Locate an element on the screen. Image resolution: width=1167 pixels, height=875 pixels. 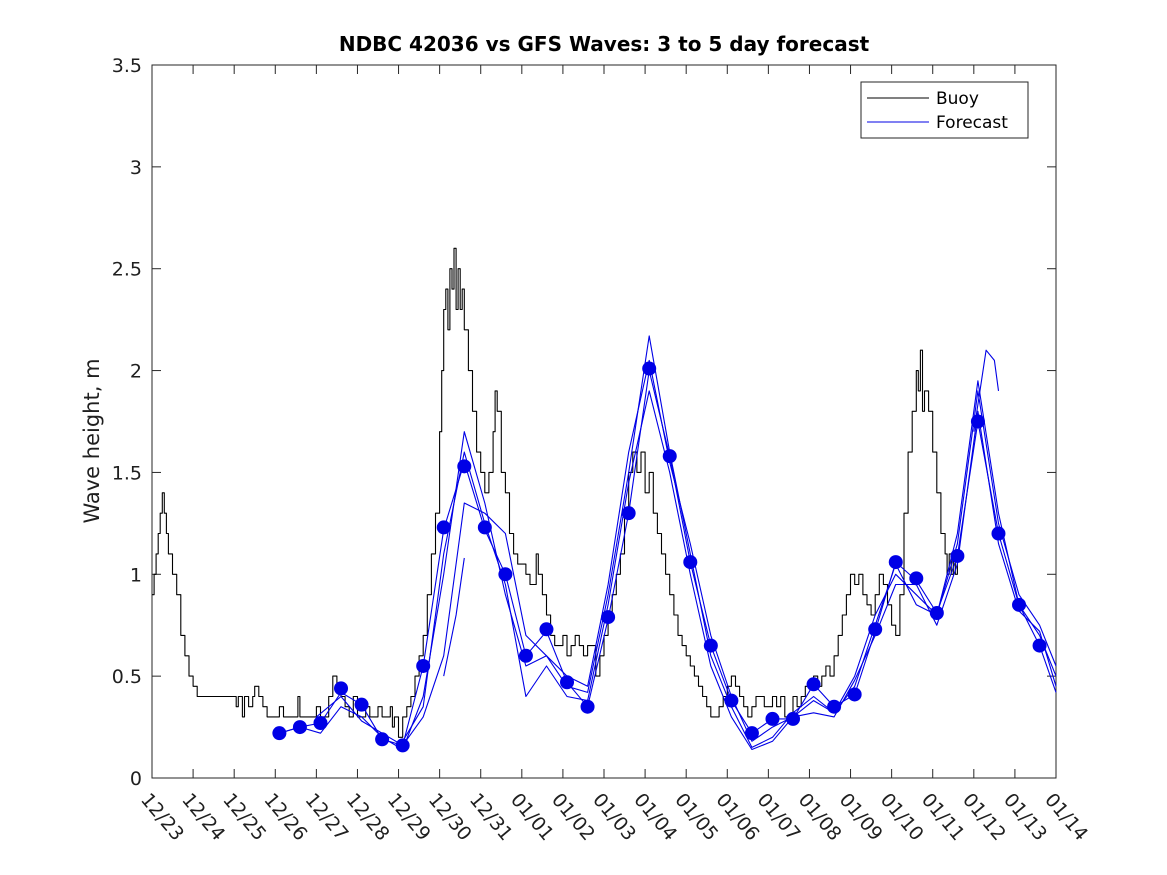
y-tick-label: 3.5 is located at coordinates (127, 66).